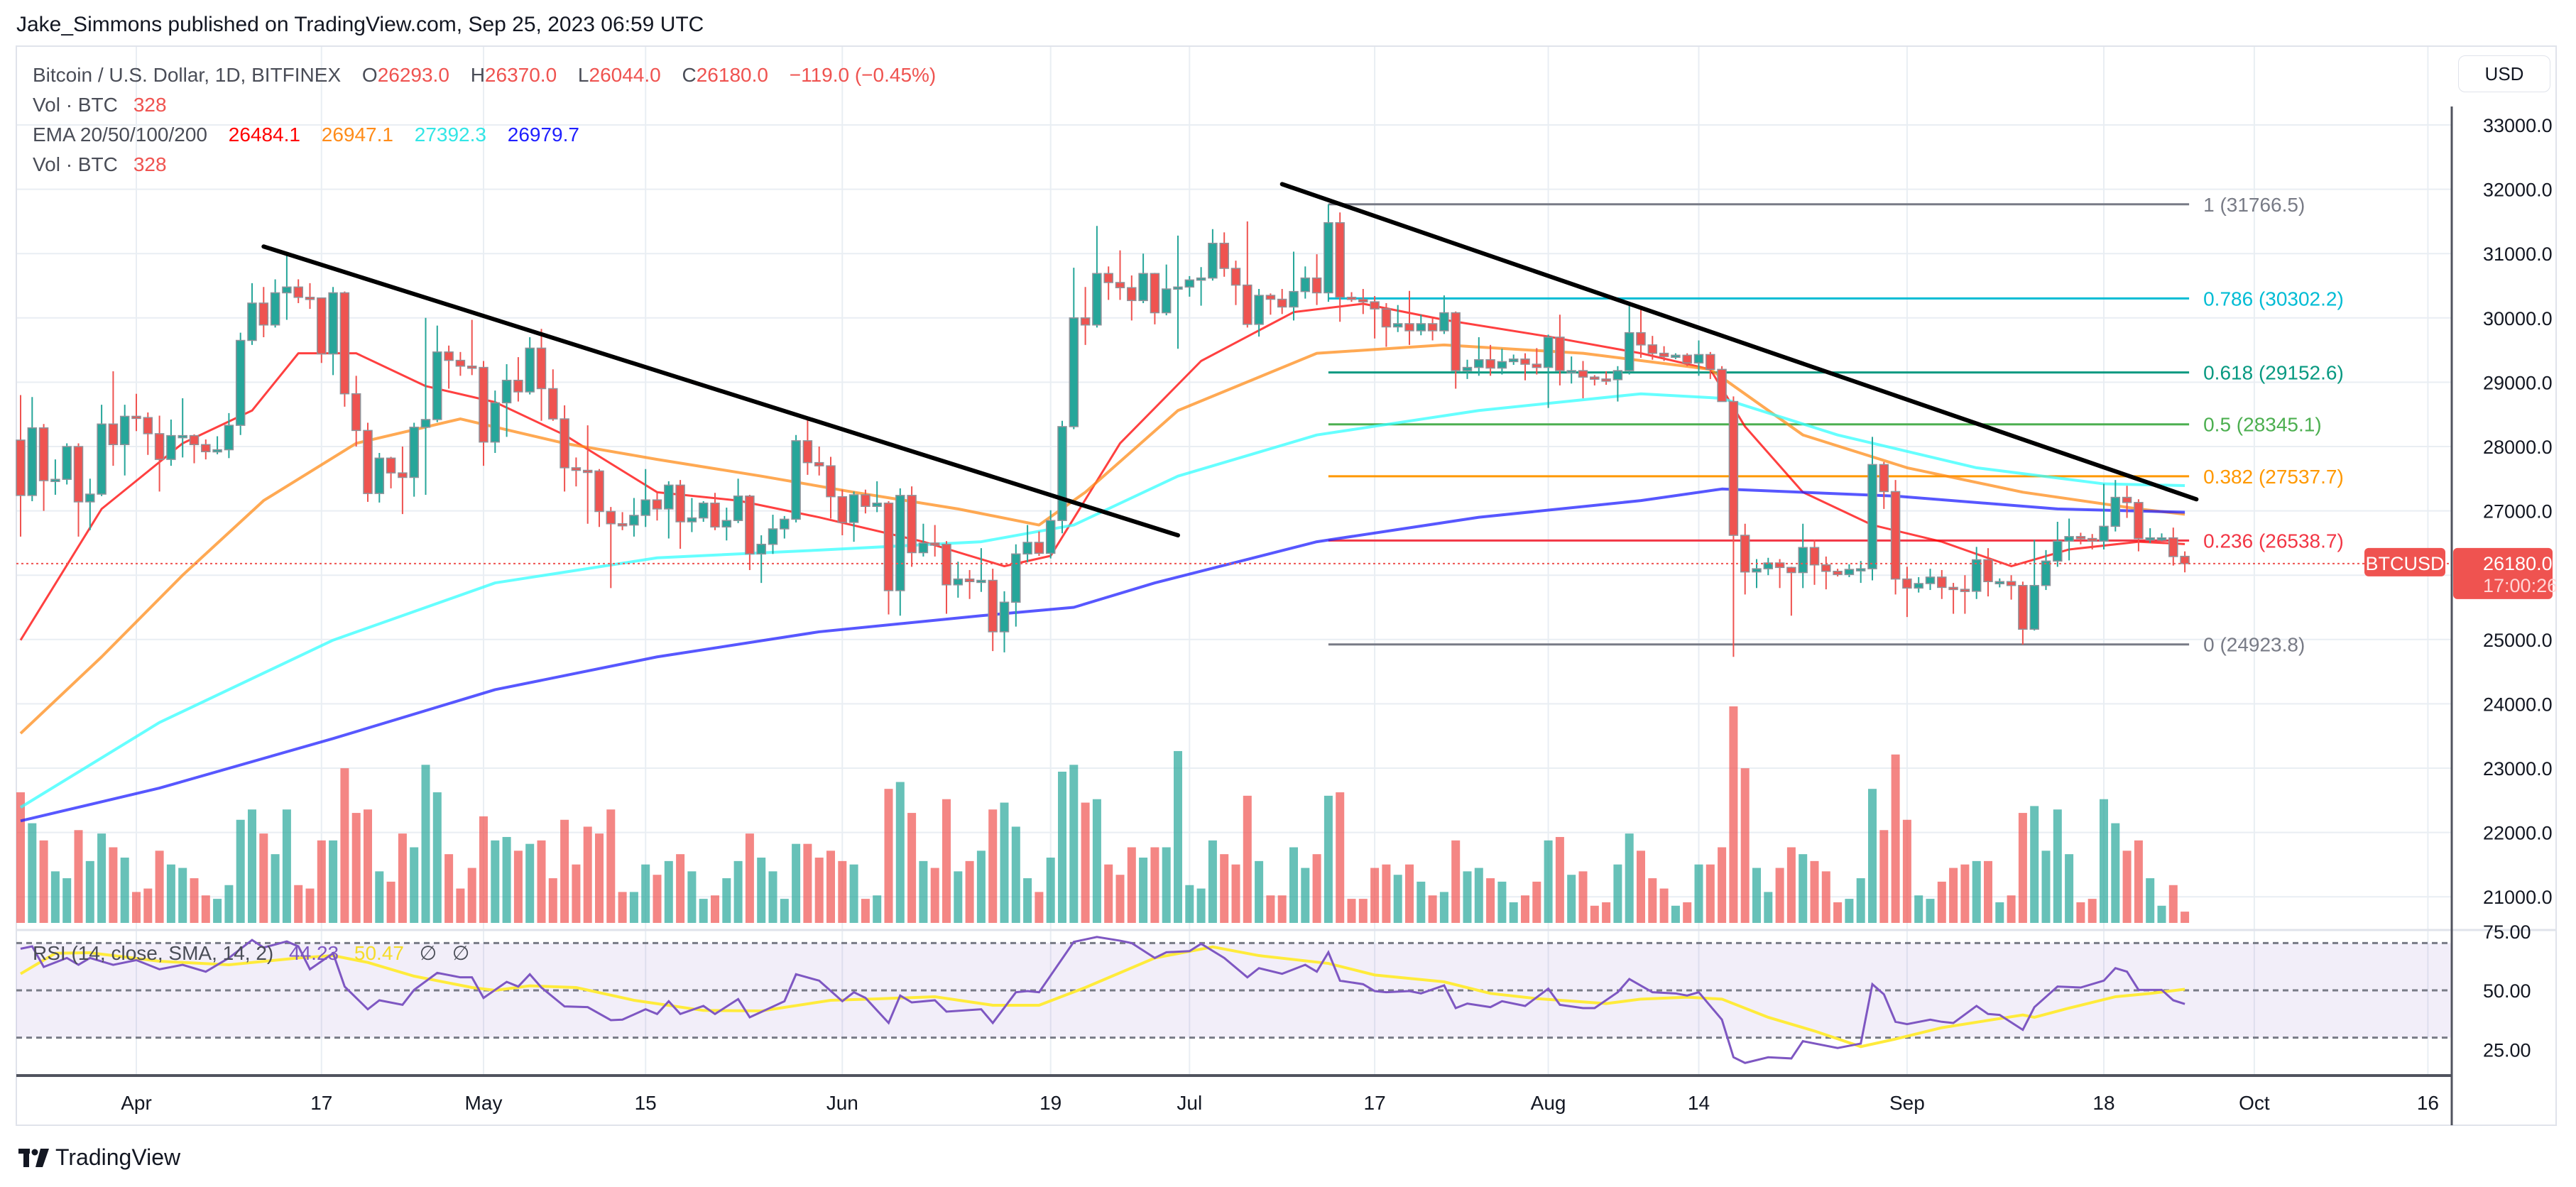 This screenshot has width=2576, height=1187. What do you see at coordinates (2507, 1050) in the screenshot?
I see `rsi-tick-label: 25.00` at bounding box center [2507, 1050].